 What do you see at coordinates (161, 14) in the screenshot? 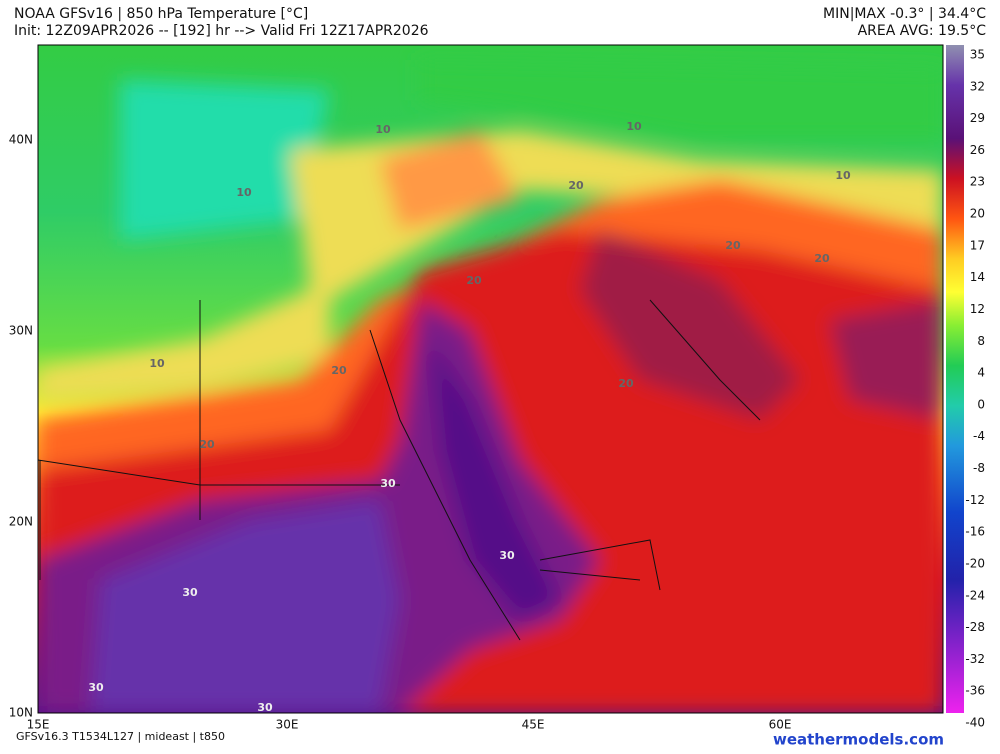
I see `title: NOAA GFSv16 | 850 hPa Temperature [°C]` at bounding box center [161, 14].